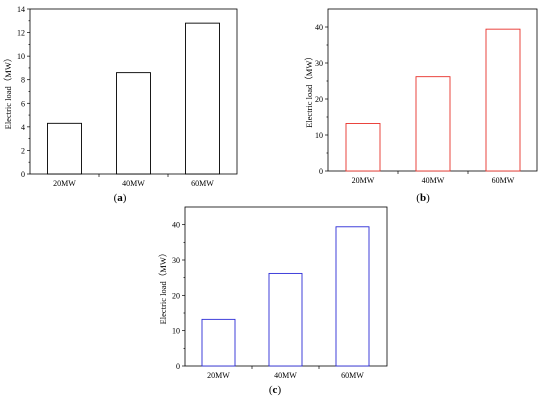 The width and height of the screenshot is (550, 400). What do you see at coordinates (23, 103) in the screenshot?
I see `y-tick-label: 6` at bounding box center [23, 103].